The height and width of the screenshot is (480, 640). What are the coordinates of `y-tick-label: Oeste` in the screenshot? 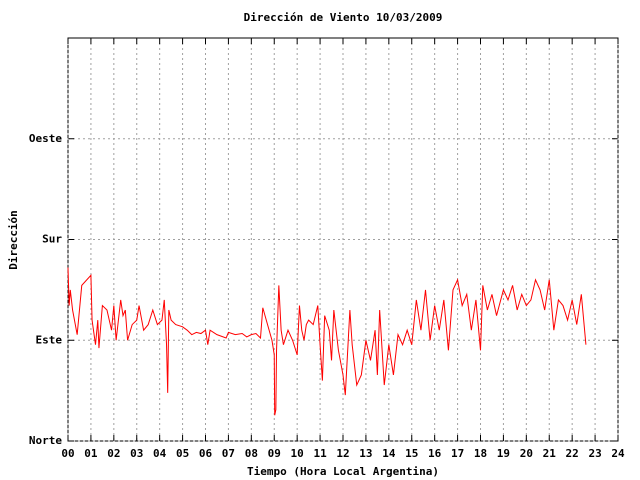 It's located at (45, 138).